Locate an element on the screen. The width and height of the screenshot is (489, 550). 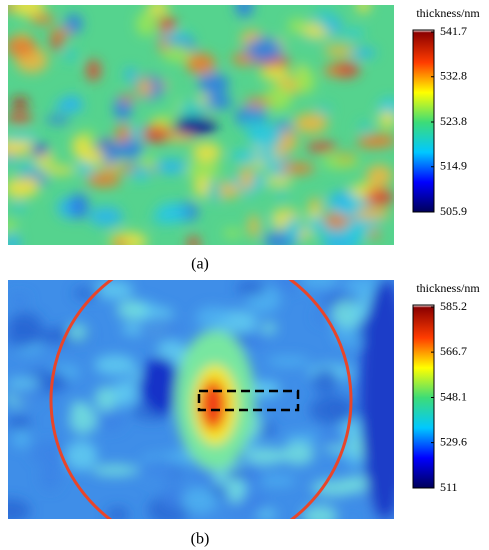
colorbar-tick-label: 532.8 is located at coordinates (453, 75).